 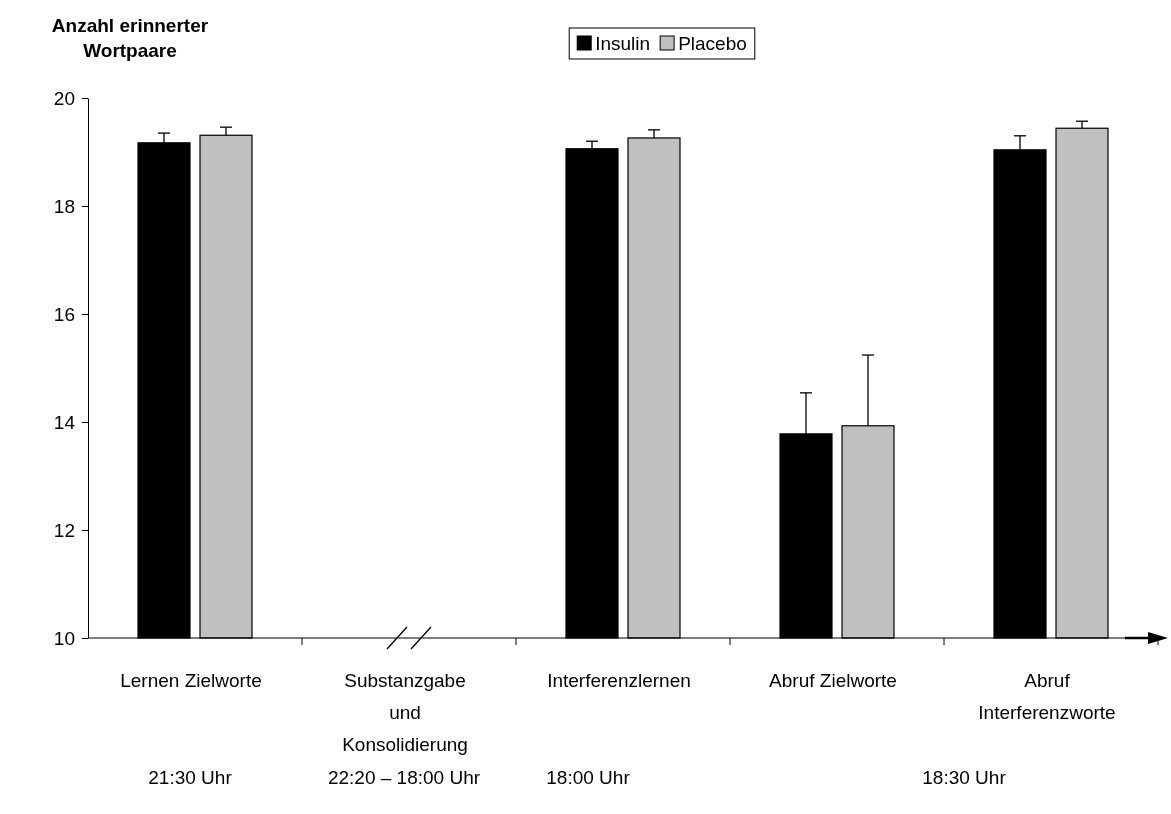 I want to click on y-tick-label: 20, so click(x=64, y=98).